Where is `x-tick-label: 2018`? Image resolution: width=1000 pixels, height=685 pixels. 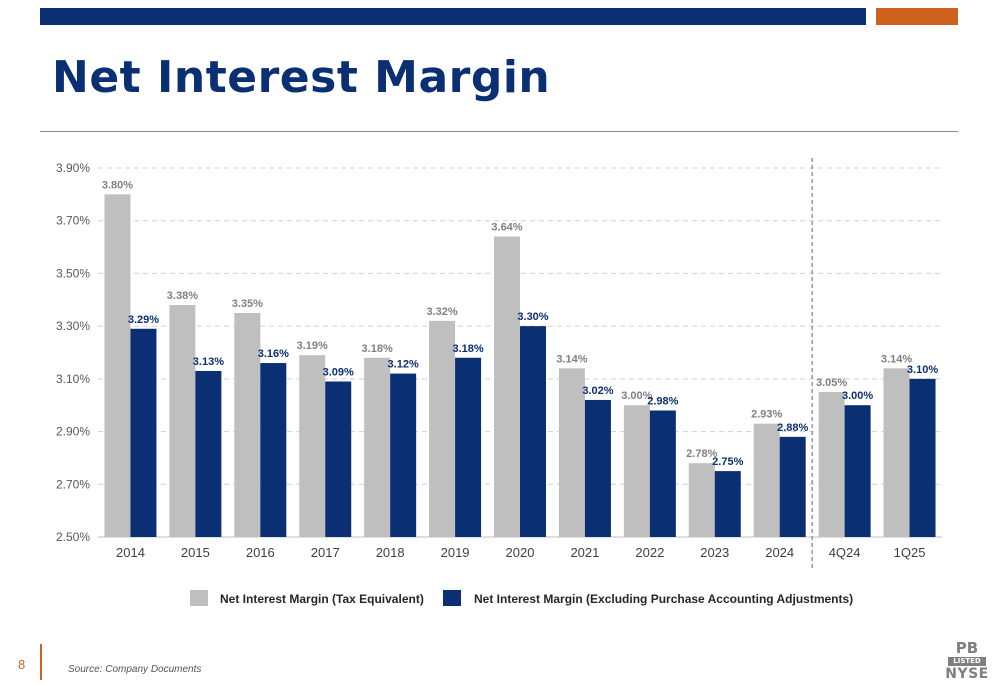 x-tick-label: 2018 is located at coordinates (390, 552).